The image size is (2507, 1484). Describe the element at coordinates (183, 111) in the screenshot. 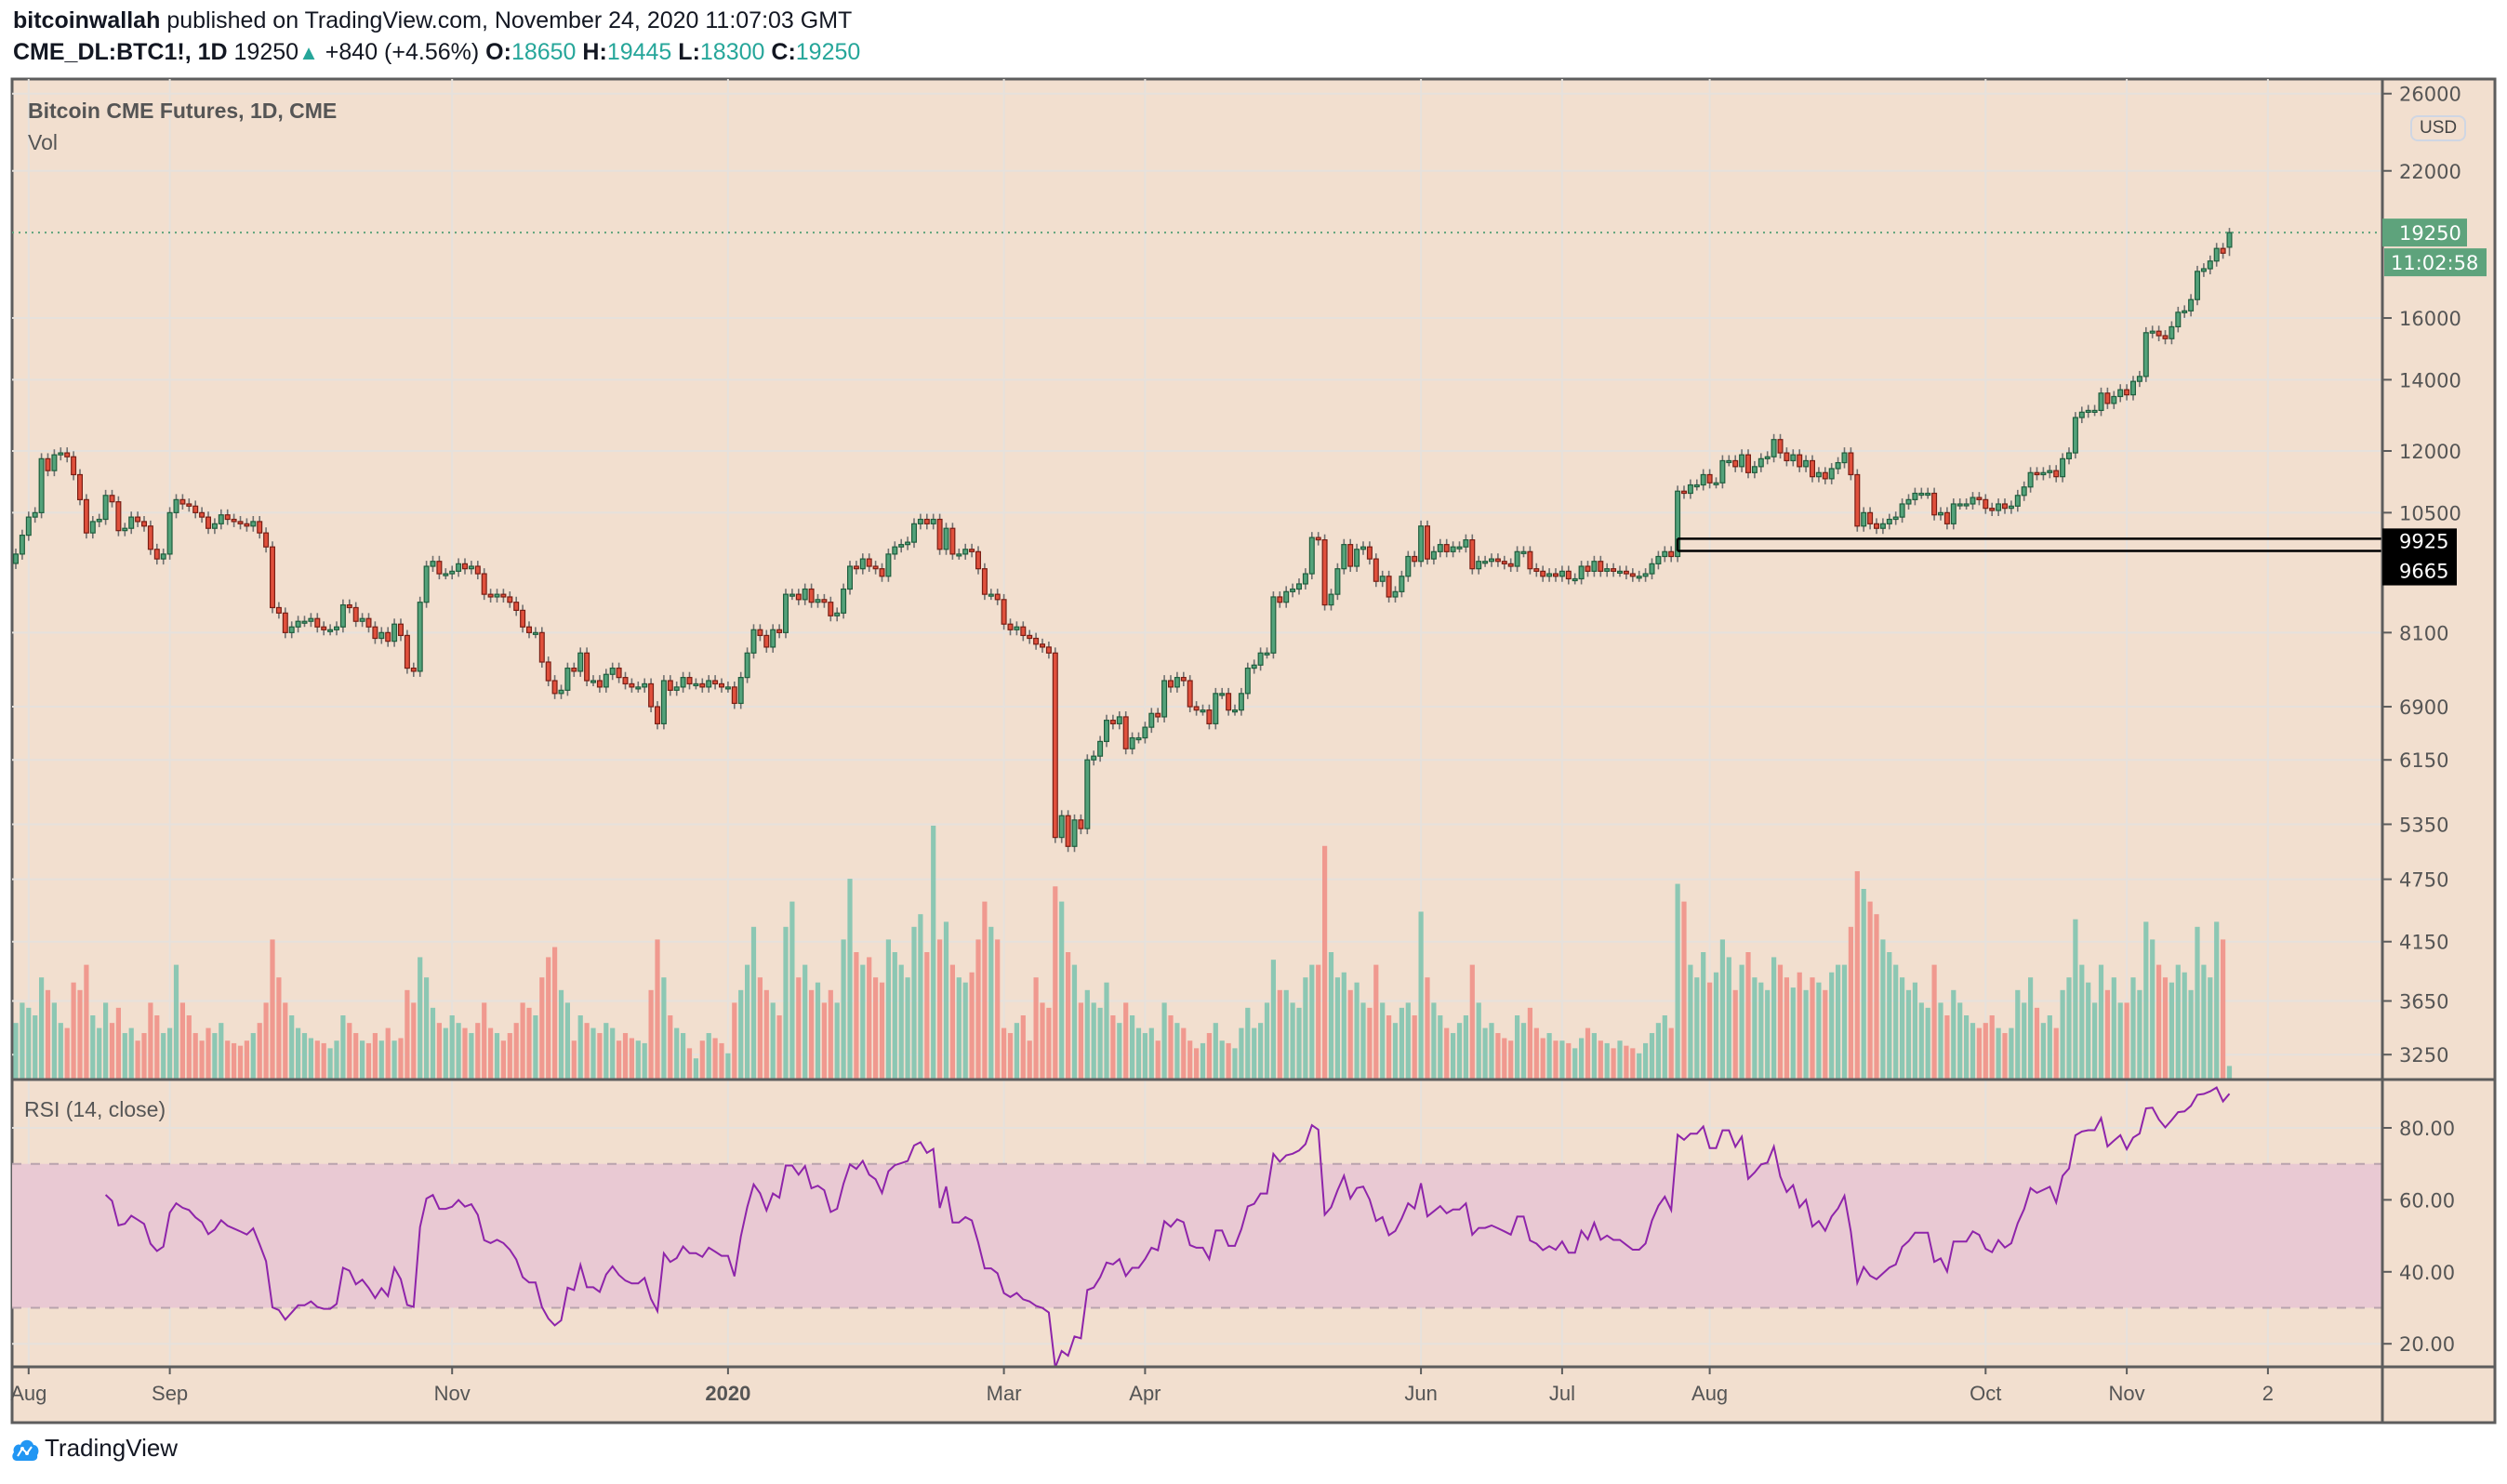

I see `chart-title: Bitcoin CME Futures, 1D, CME` at that location.